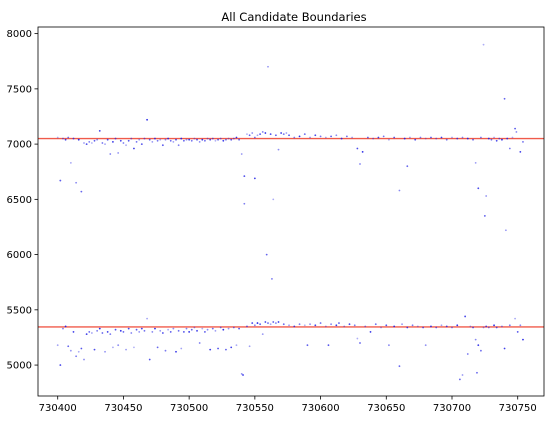  I want to click on y-tick-label: 7500, so click(19, 89).